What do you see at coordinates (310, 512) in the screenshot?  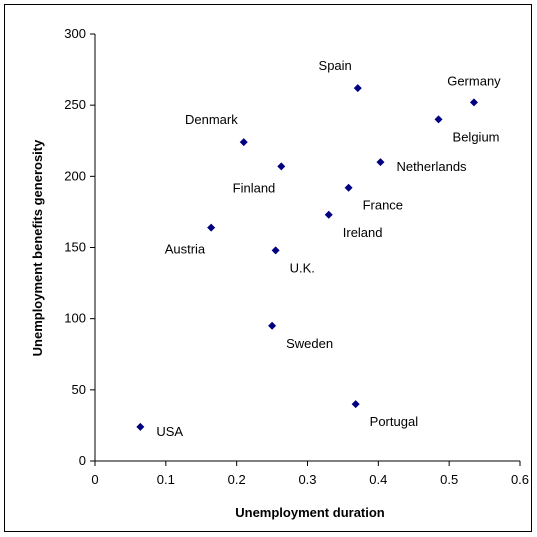 I see `x-axis-title: Unemployment duration` at bounding box center [310, 512].